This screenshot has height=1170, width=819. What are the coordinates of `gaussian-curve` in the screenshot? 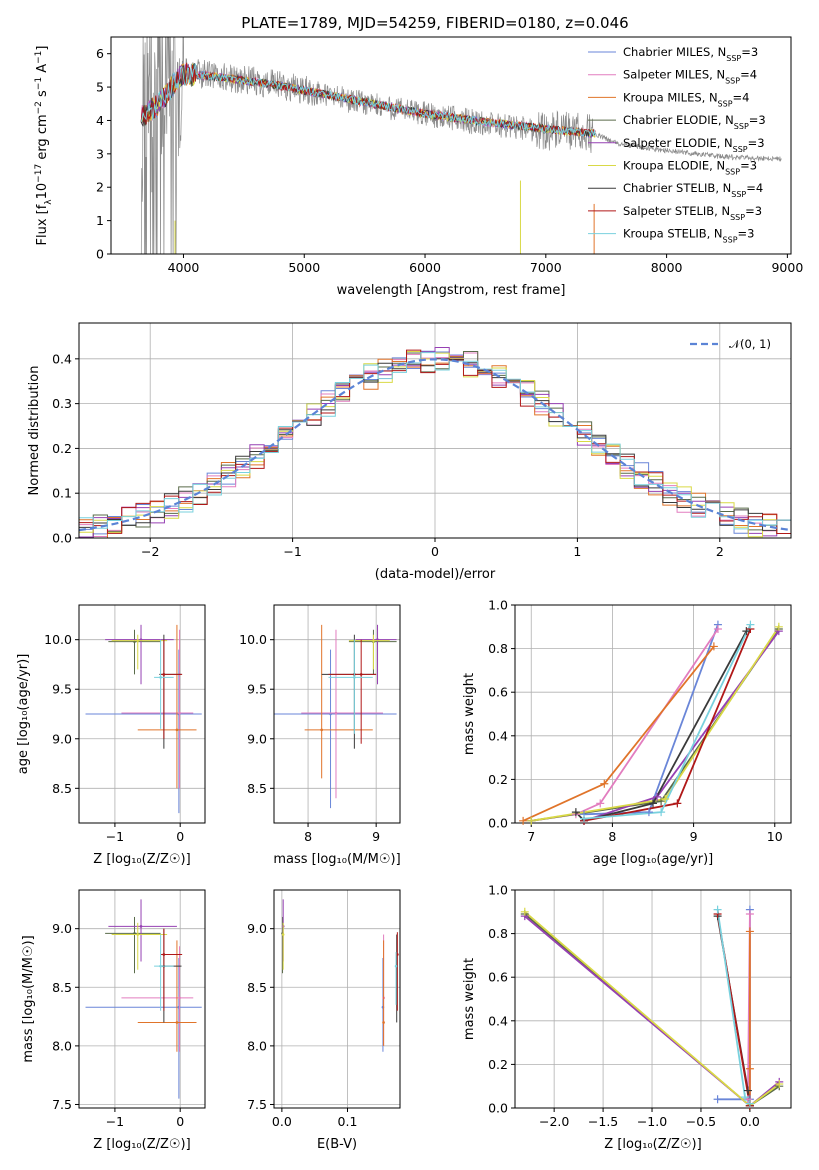 It's located at (435, 445).